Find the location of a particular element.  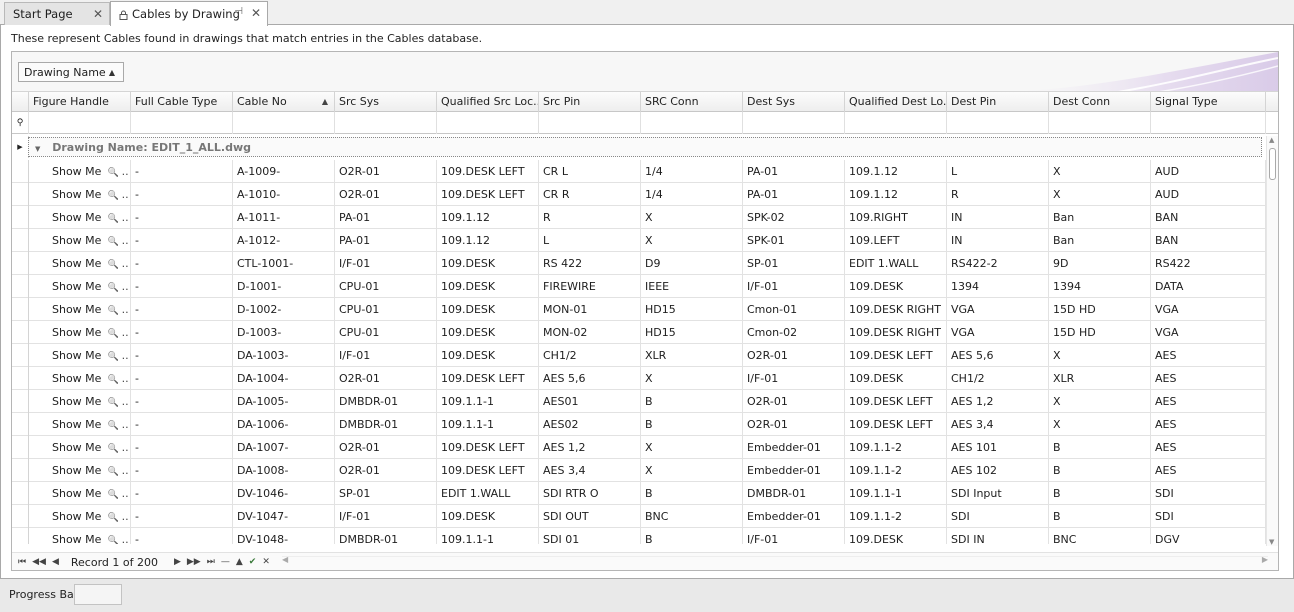

table-cell: D-1001- is located at coordinates (284, 286).